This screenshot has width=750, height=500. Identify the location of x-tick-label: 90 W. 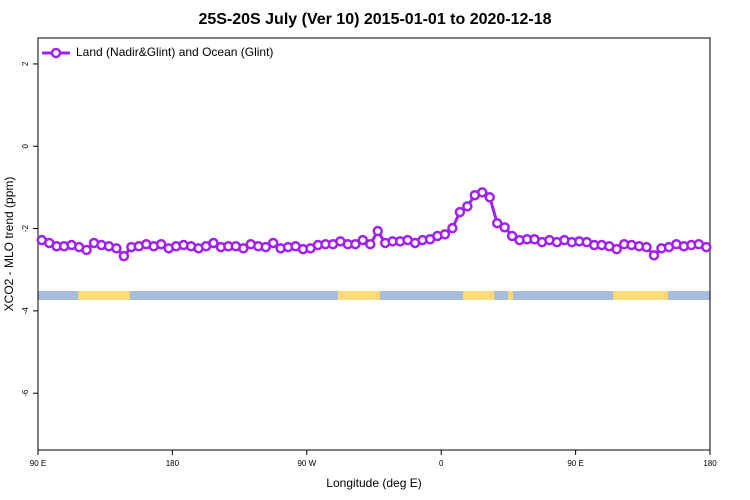
(306, 463).